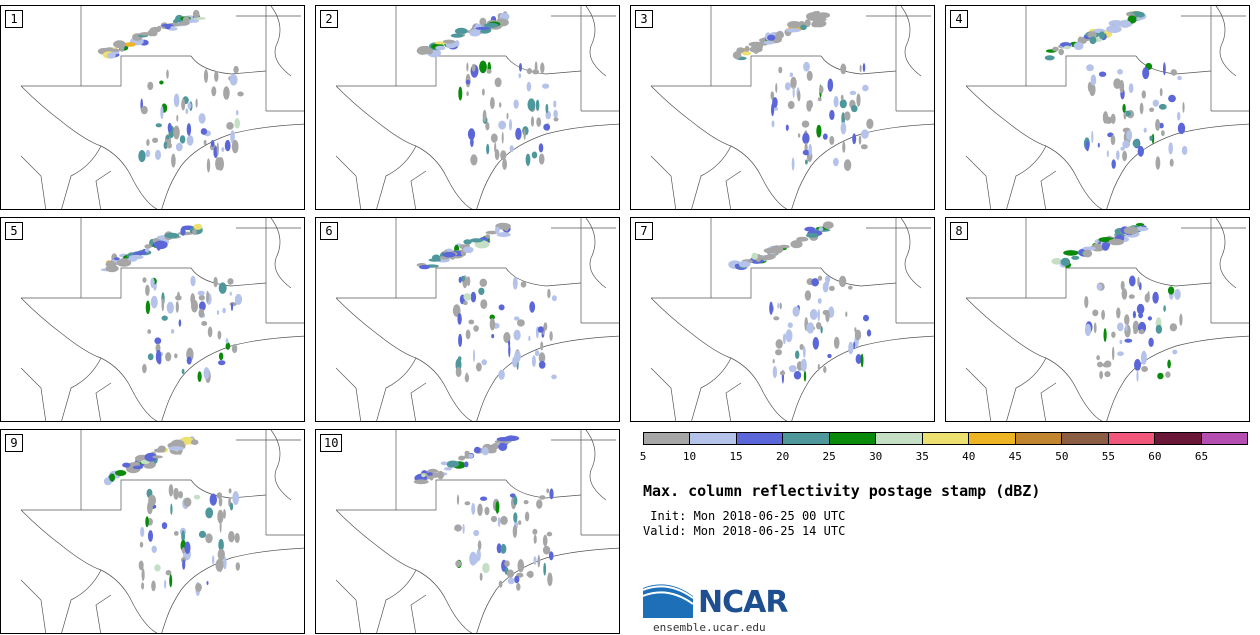 This screenshot has height=635, width=1260. What do you see at coordinates (782, 456) in the screenshot?
I see `colorbar-tick: 20` at bounding box center [782, 456].